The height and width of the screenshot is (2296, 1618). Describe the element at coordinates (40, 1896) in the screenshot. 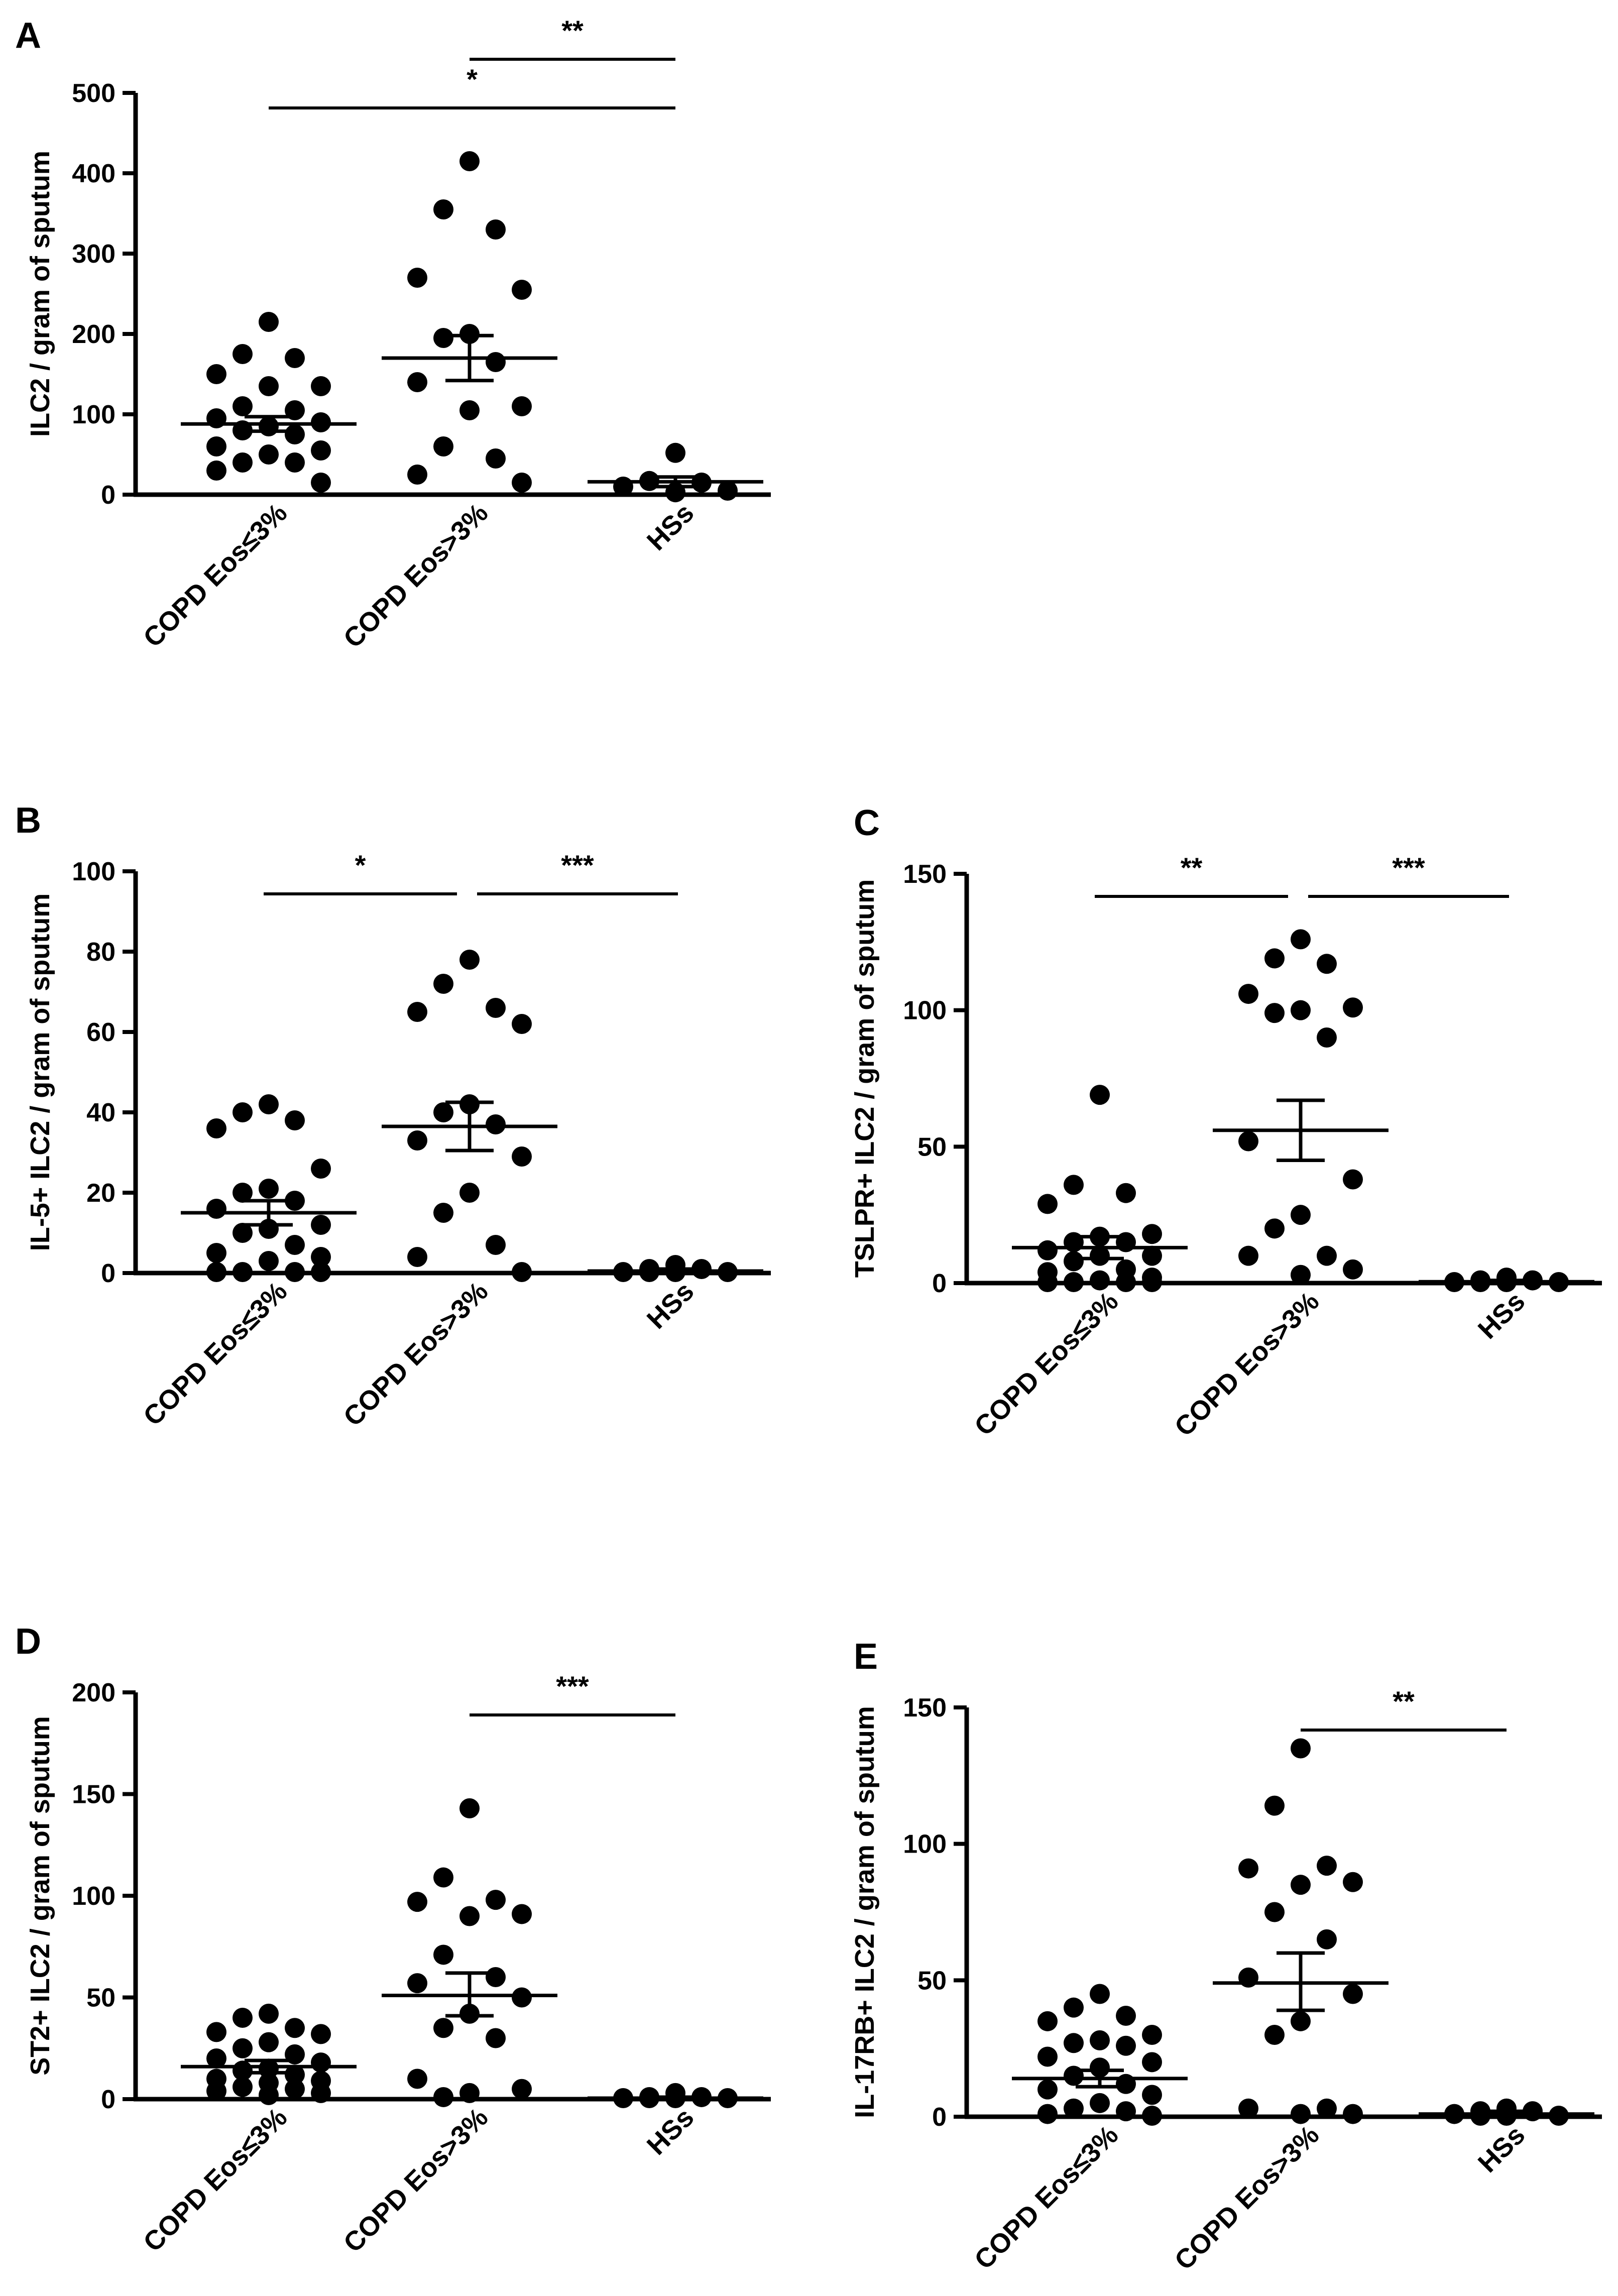

I see `y-axis-title: ST2+ ILC2 / gram of sputum` at that location.